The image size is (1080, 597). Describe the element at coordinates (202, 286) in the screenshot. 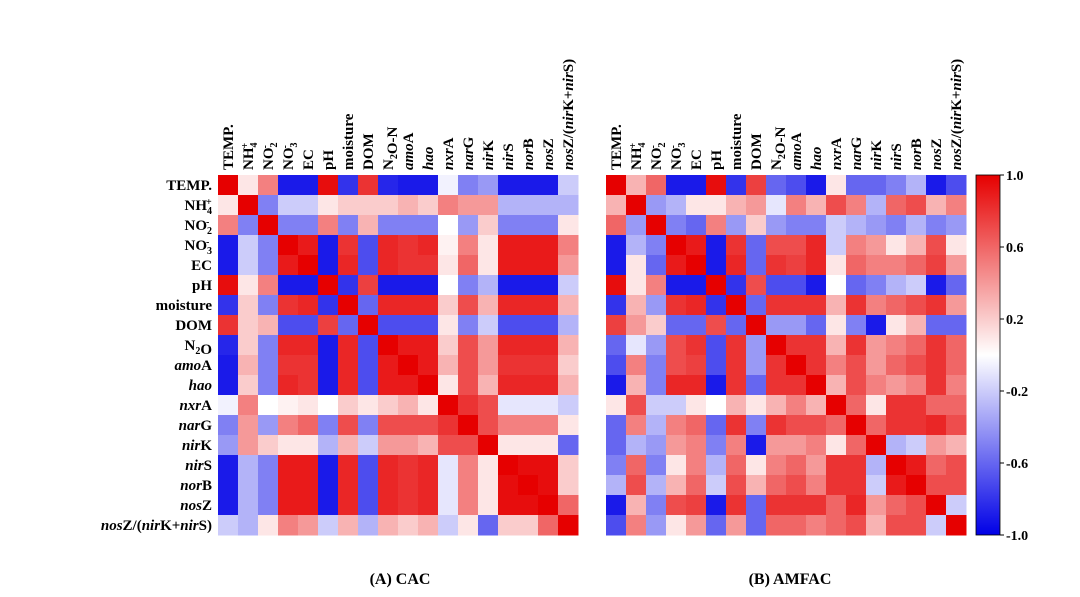

I see `row-label-ph: pH` at that location.